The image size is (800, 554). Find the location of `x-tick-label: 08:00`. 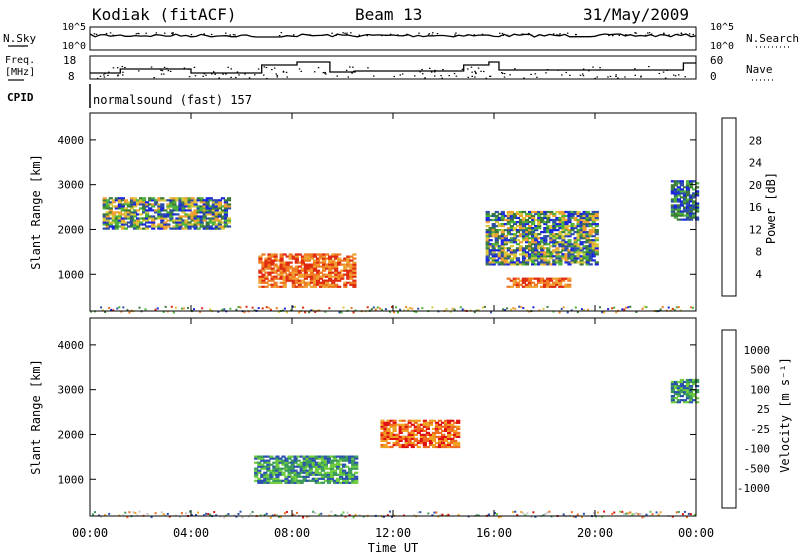

x-tick-label: 08:00 is located at coordinates (292, 533).